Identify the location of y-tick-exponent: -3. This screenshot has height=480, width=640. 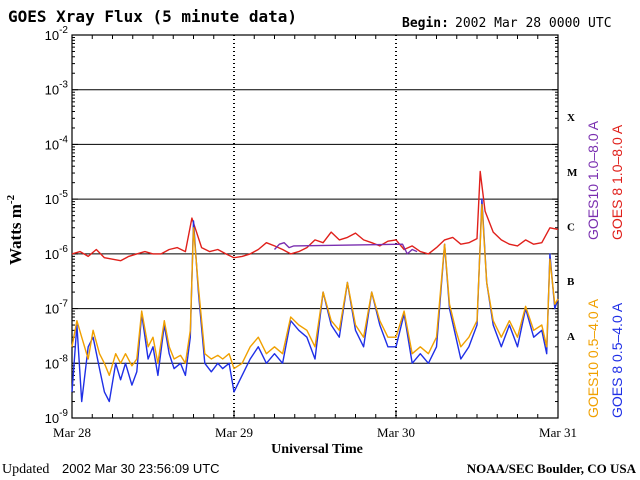
(63, 85).